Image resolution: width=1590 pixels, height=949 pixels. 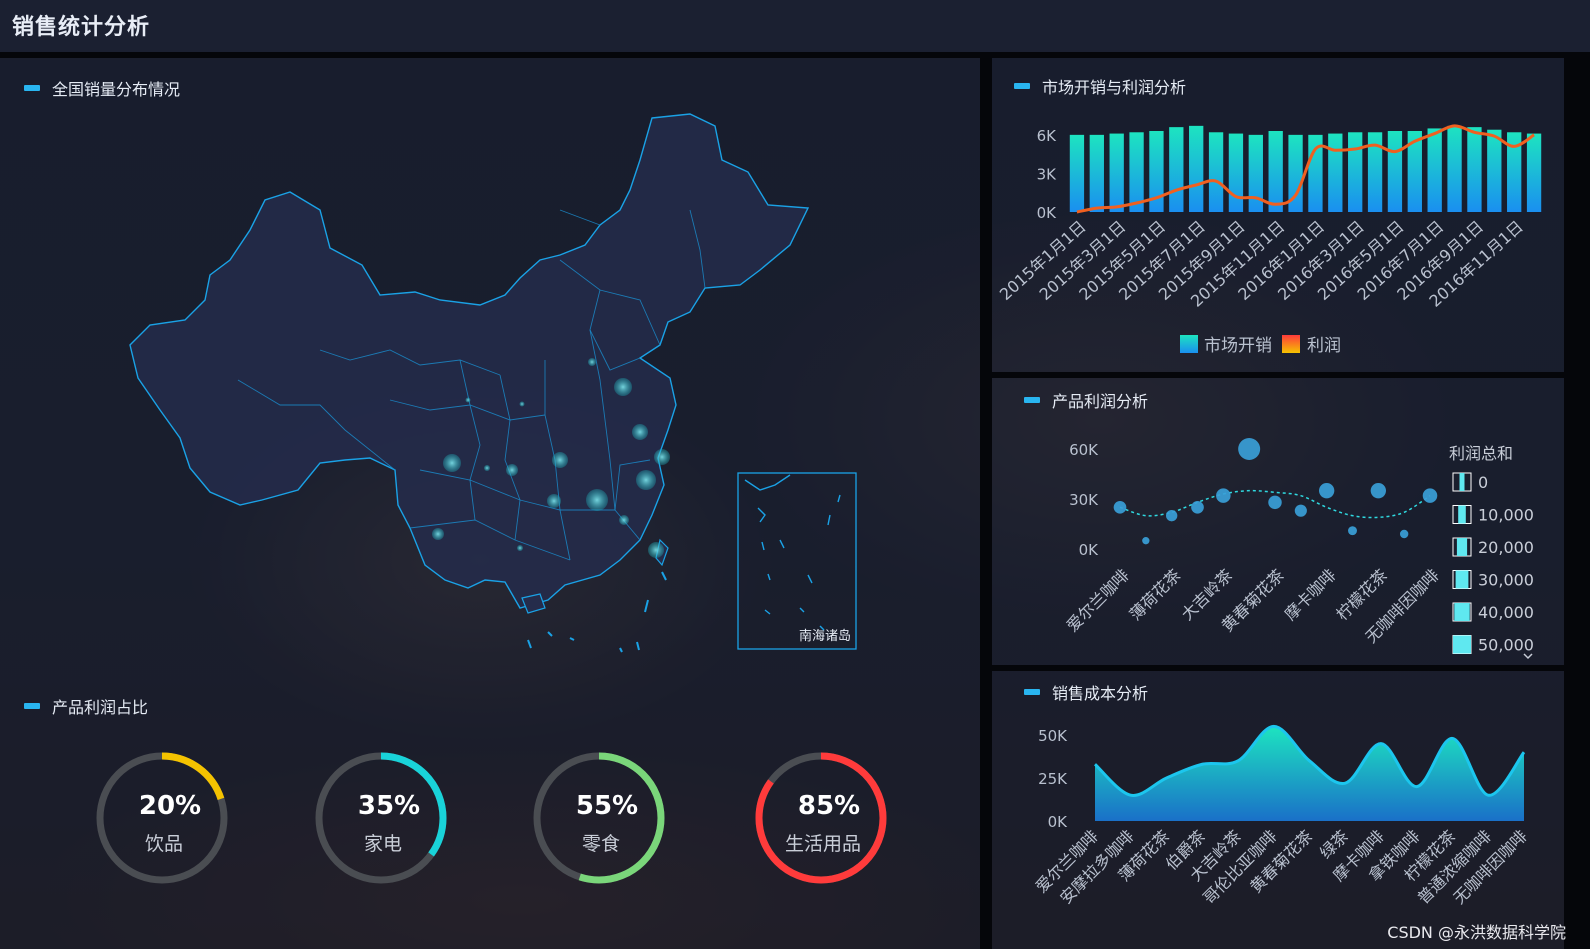 What do you see at coordinates (986, 503) in the screenshot?
I see `divider-vertical` at bounding box center [986, 503].